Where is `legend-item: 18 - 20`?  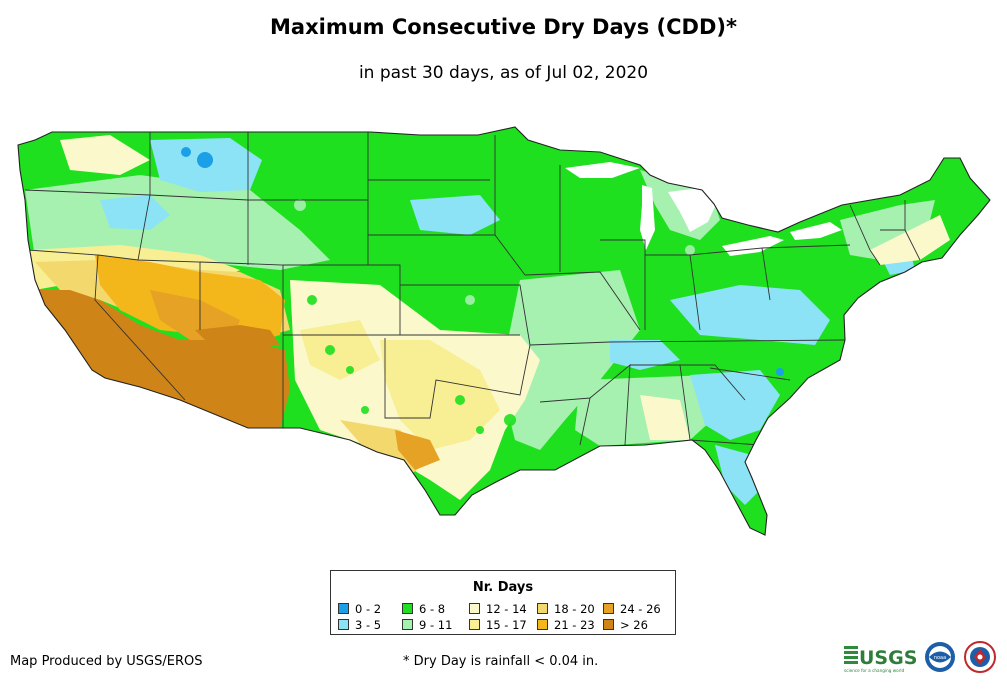
legend-item: 18 - 20 is located at coordinates (566, 609).